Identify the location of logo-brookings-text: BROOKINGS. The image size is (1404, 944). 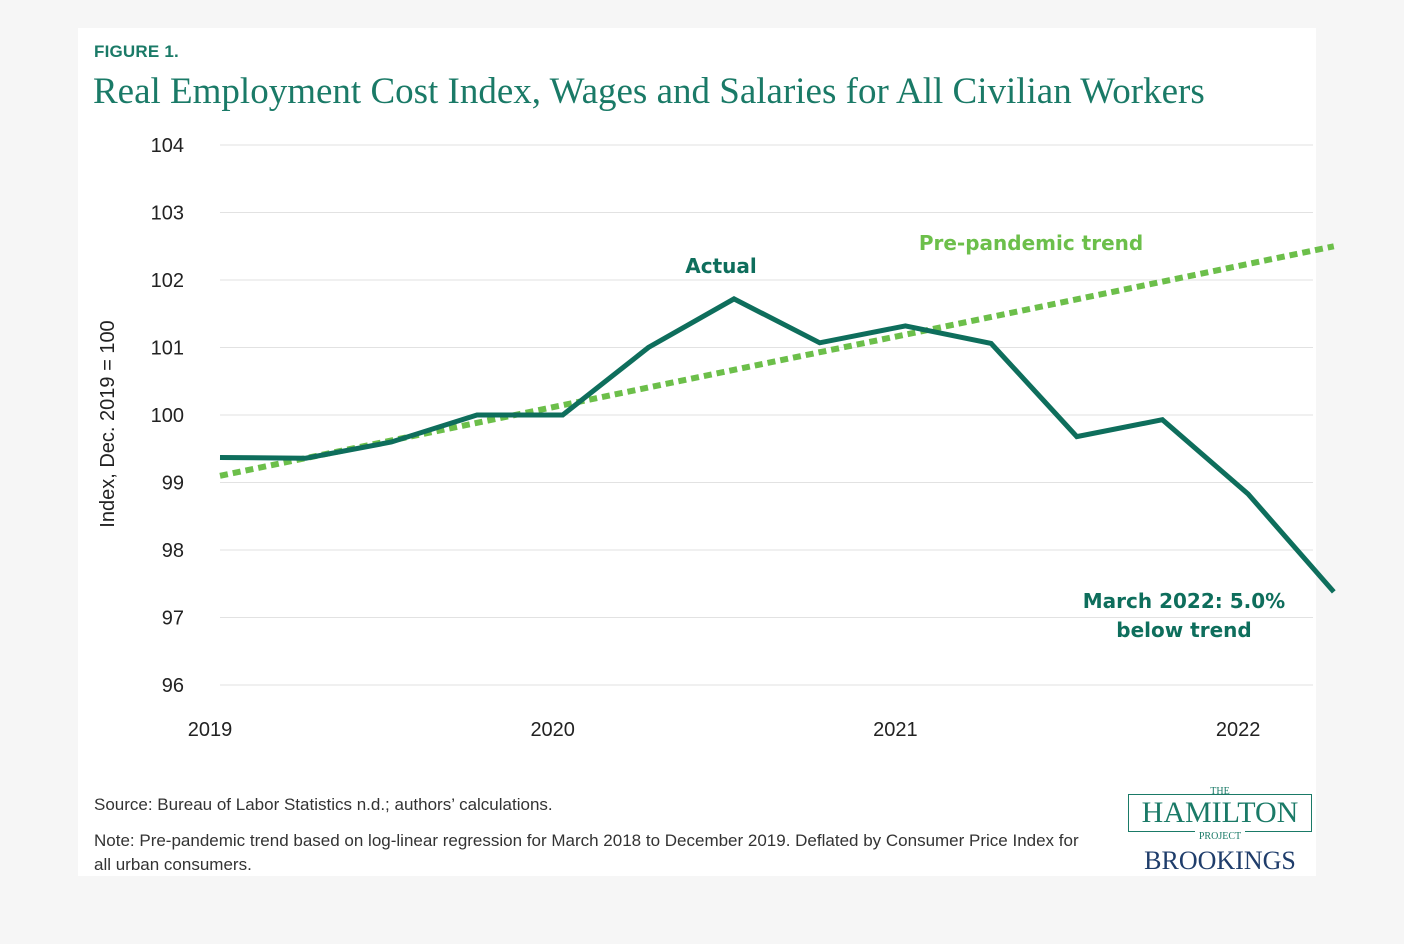
(1220, 860).